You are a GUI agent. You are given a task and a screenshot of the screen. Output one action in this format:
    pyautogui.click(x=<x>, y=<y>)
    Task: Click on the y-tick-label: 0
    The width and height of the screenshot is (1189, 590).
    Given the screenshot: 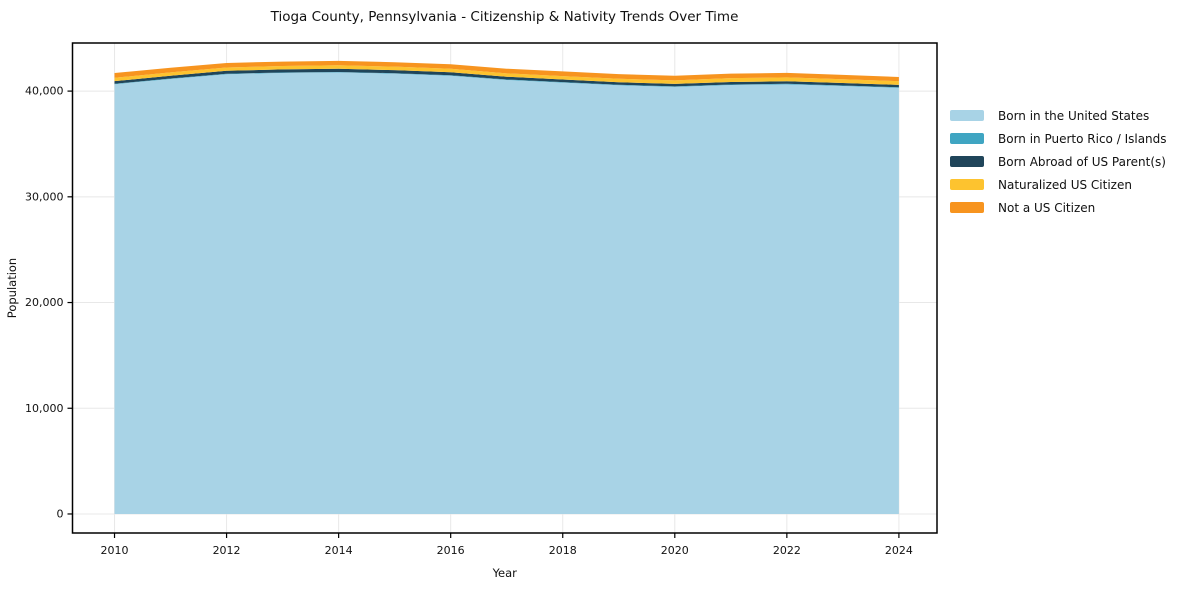 What is the action you would take?
    pyautogui.click(x=60, y=513)
    